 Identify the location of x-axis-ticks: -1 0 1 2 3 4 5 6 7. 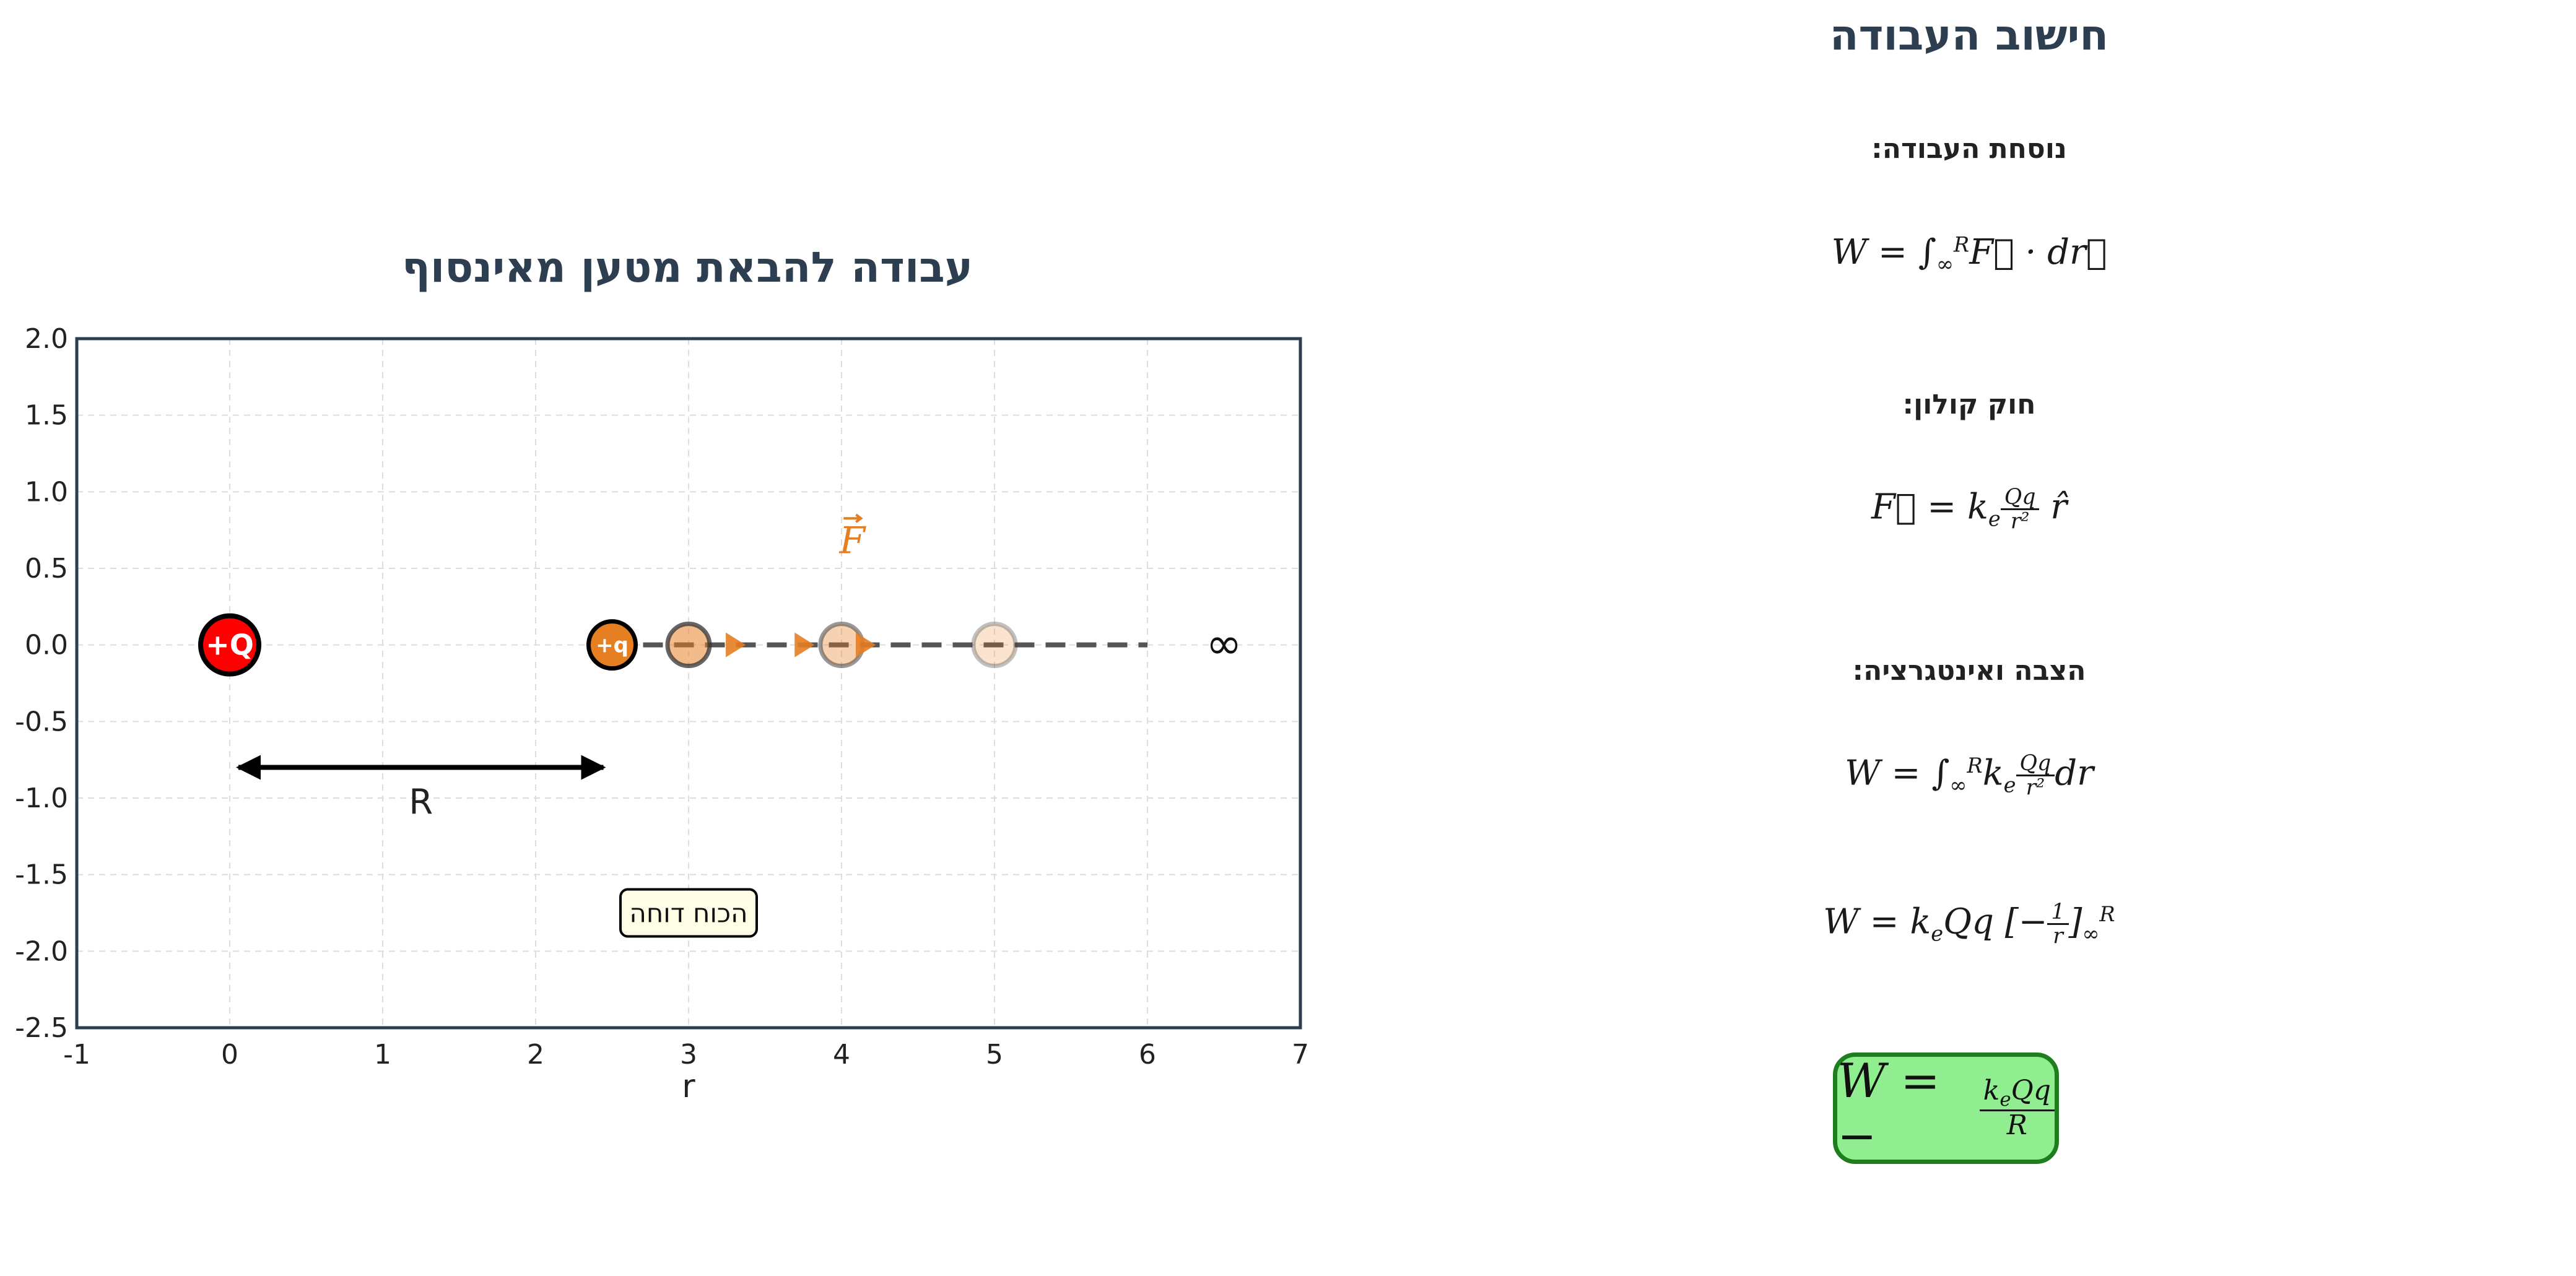
(686, 1055).